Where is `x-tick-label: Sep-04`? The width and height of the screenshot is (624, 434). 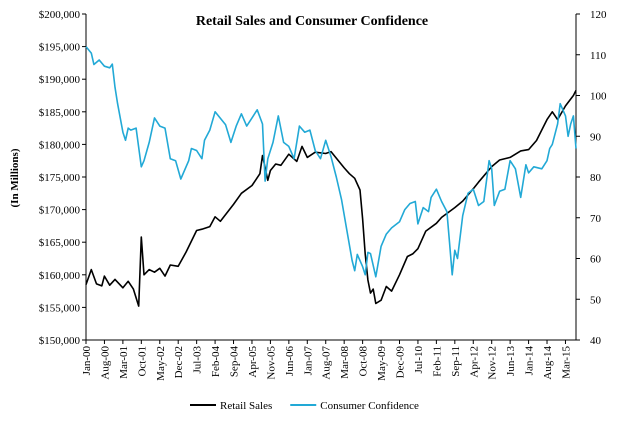 x-tick-label: Sep-04 is located at coordinates (235, 362).